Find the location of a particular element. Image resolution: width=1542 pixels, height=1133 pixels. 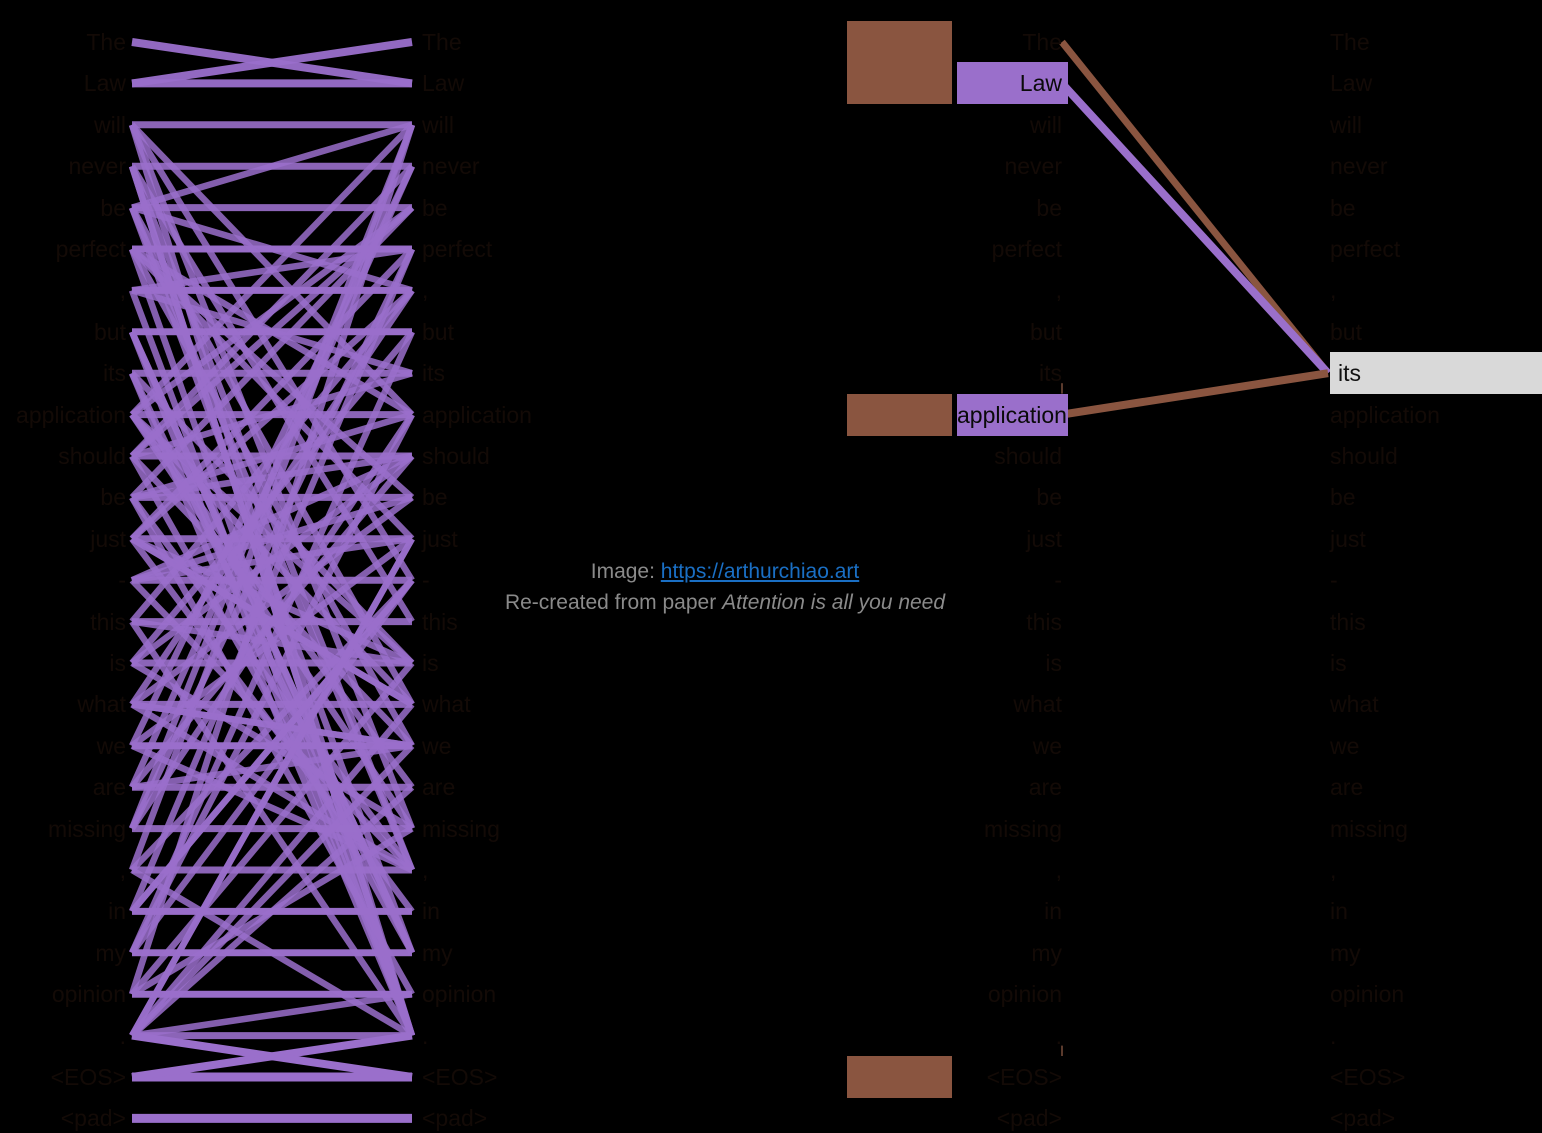

weight-bar-Law is located at coordinates (899, 83).